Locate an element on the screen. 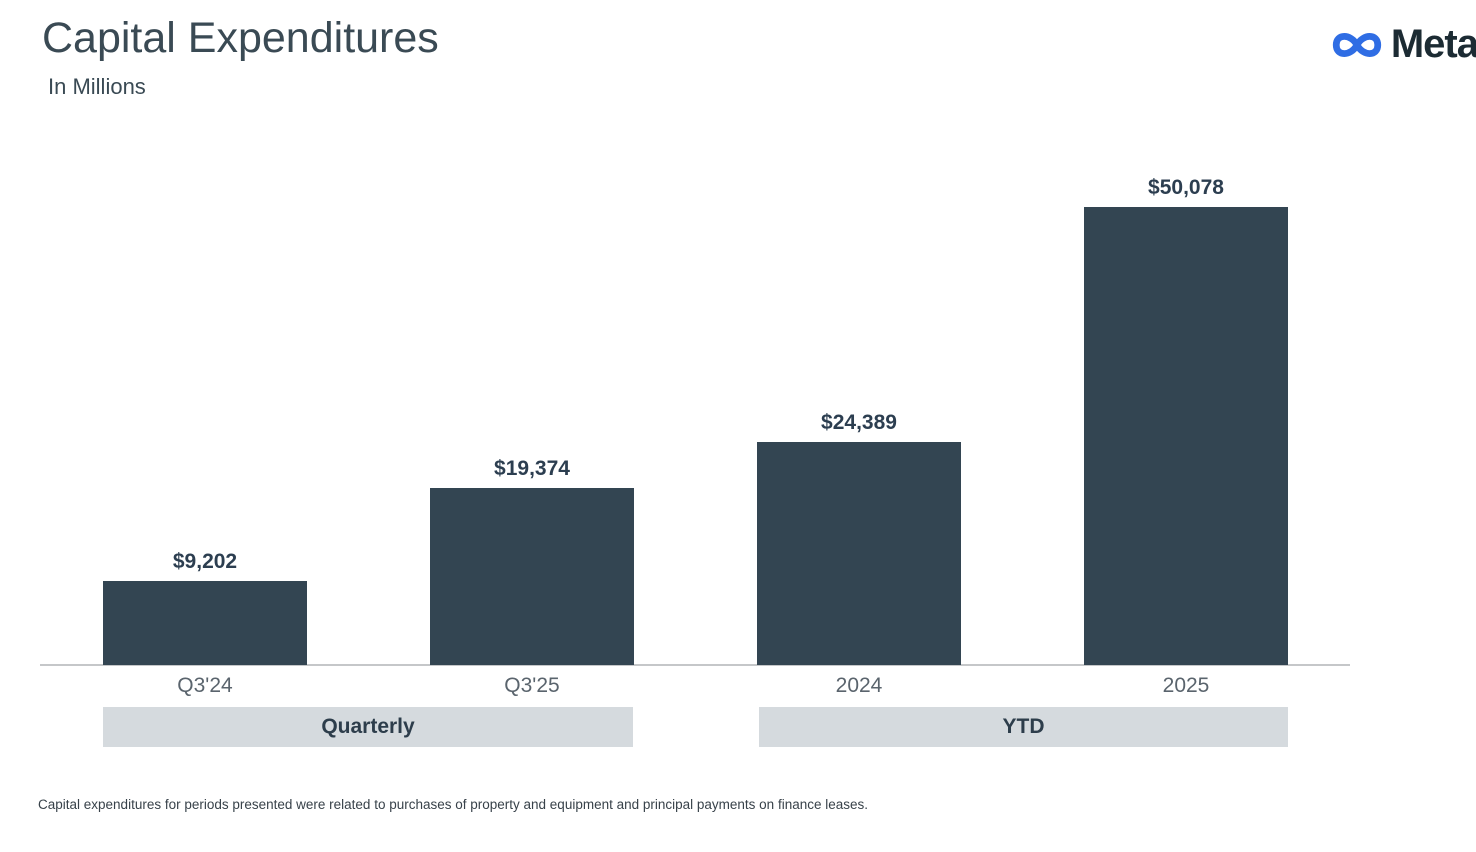 The width and height of the screenshot is (1476, 852). x-axis-line is located at coordinates (695, 665).